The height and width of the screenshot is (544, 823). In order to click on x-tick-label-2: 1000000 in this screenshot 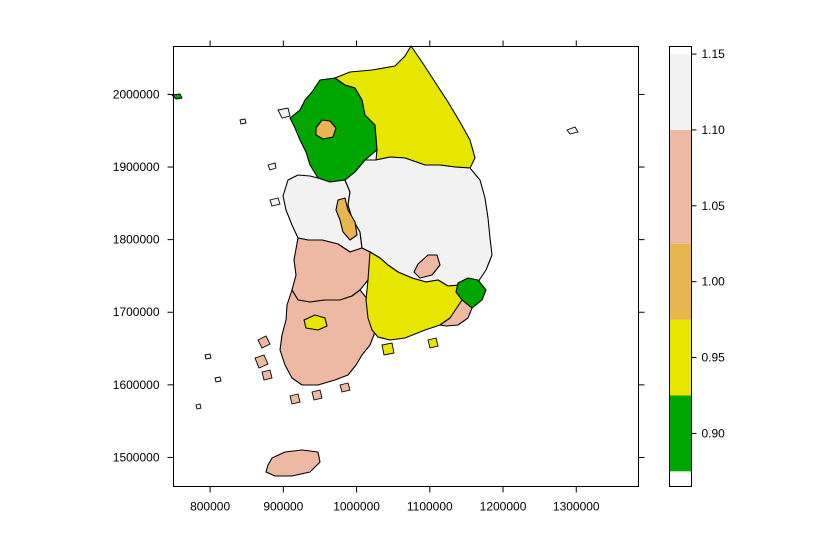, I will do `click(356, 507)`.